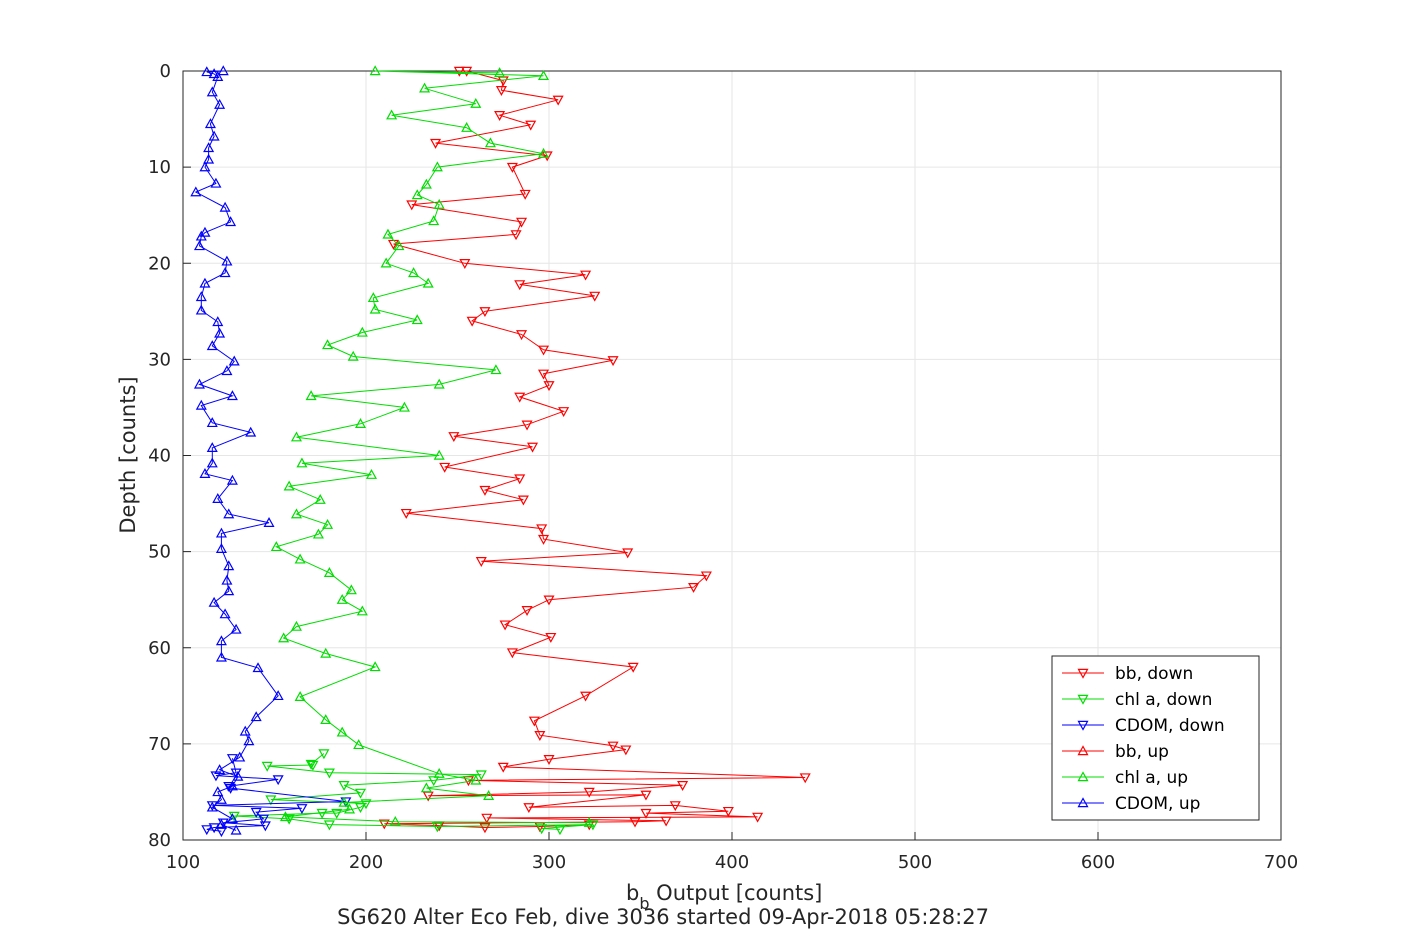 This screenshot has height=945, width=1417. Describe the element at coordinates (549, 862) in the screenshot. I see `x-tick-label: 300` at that location.